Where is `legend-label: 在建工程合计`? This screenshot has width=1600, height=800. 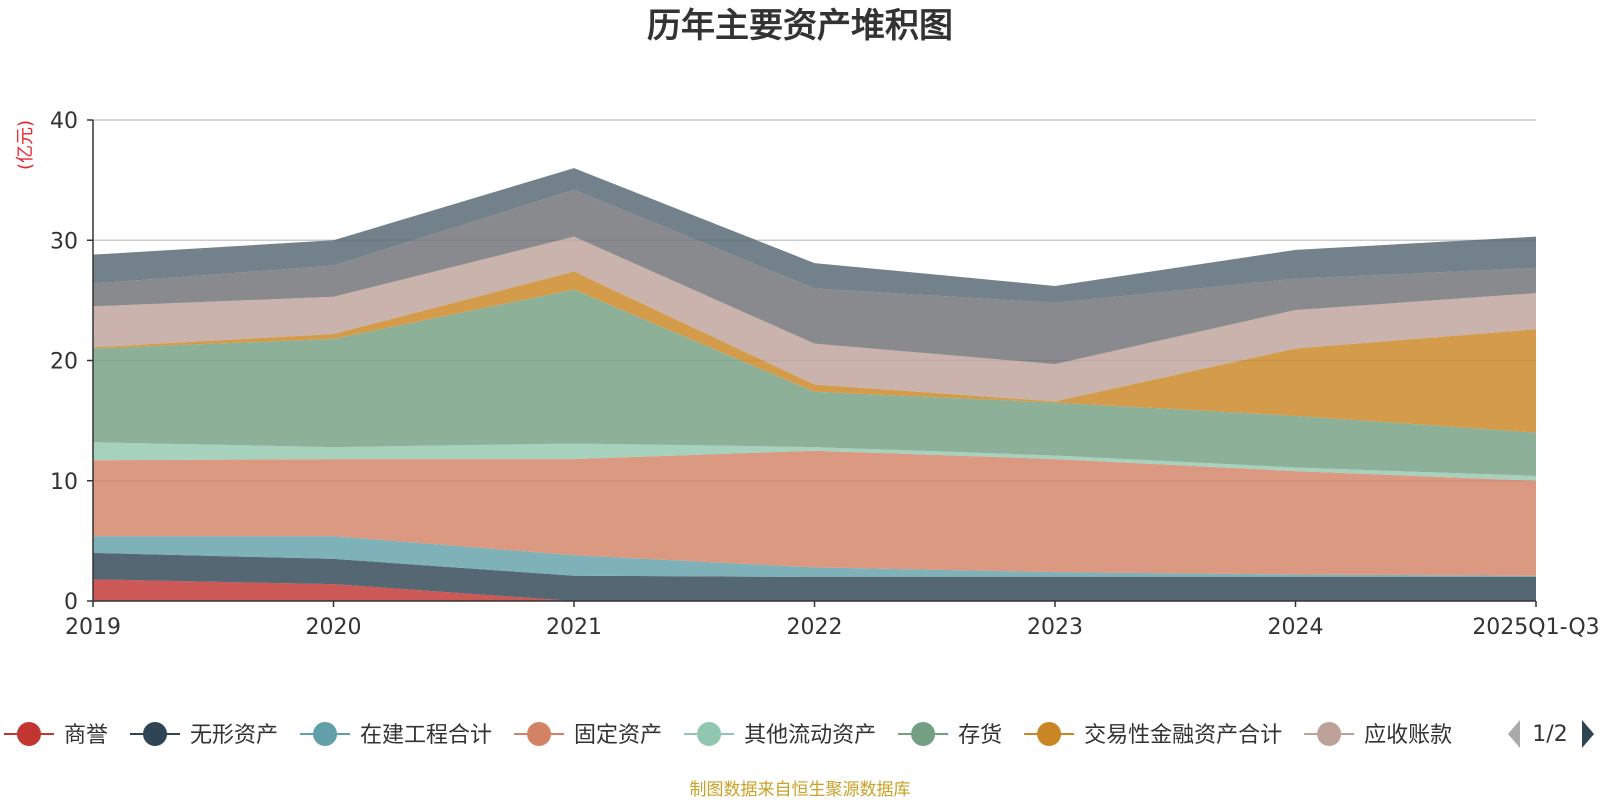 legend-label: 在建工程合计 is located at coordinates (426, 735).